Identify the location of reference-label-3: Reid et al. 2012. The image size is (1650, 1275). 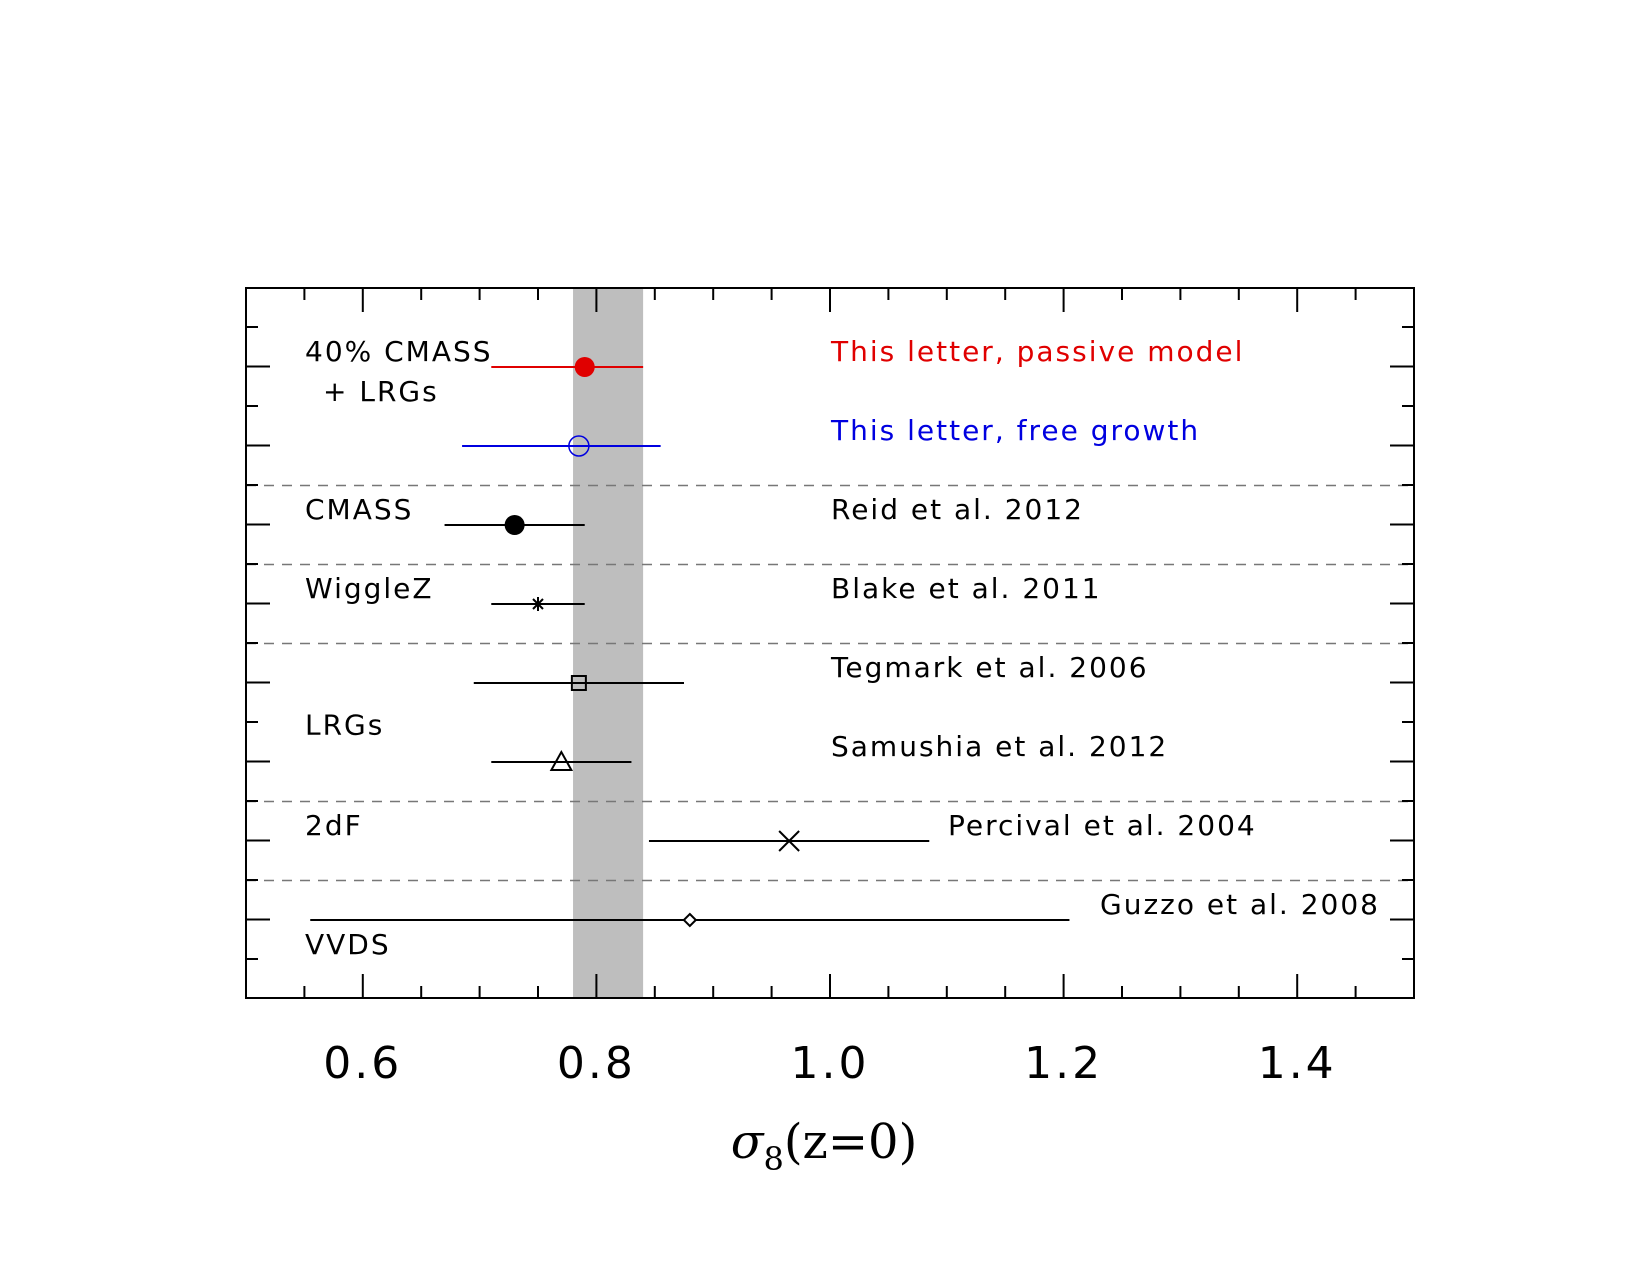
(957, 509).